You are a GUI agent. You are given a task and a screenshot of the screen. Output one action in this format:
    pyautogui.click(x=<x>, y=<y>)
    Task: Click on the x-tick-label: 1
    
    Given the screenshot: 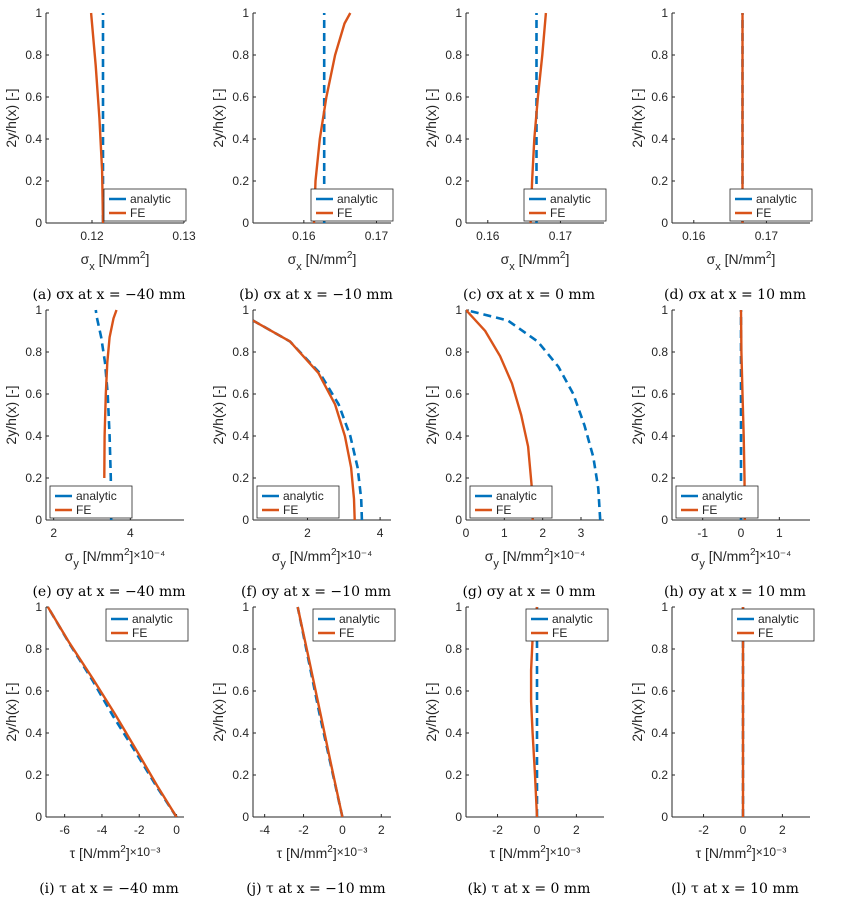 What is the action you would take?
    pyautogui.click(x=504, y=533)
    